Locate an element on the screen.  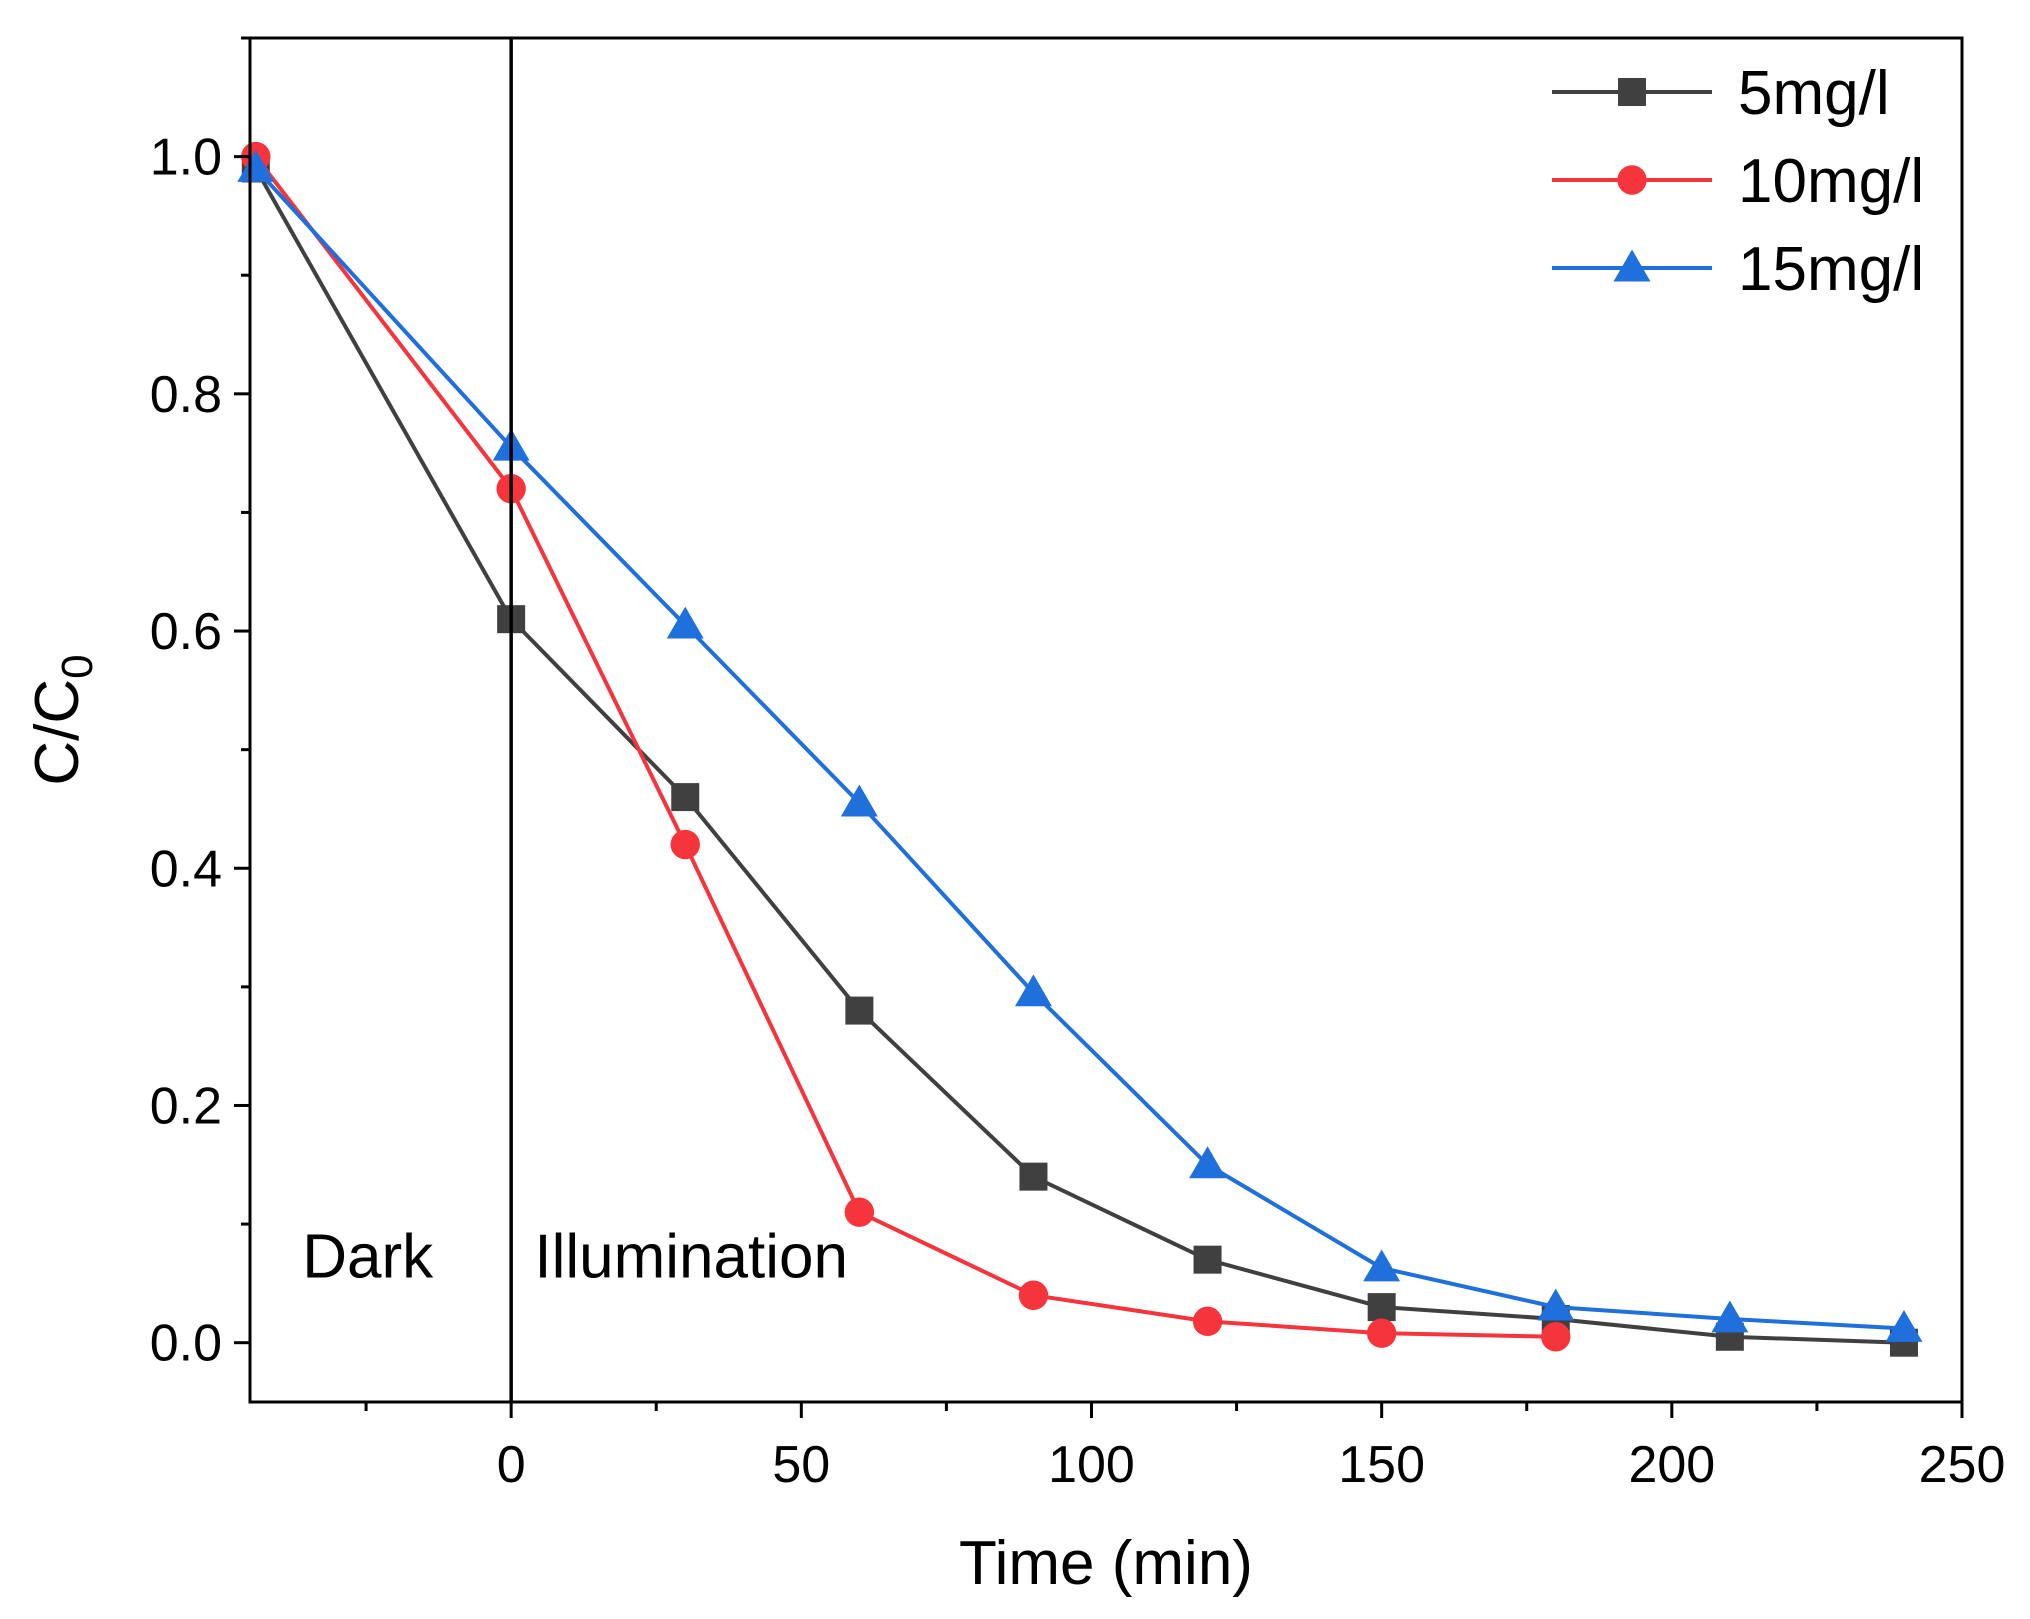
x-tick-label: 200 is located at coordinates (1671, 1465).